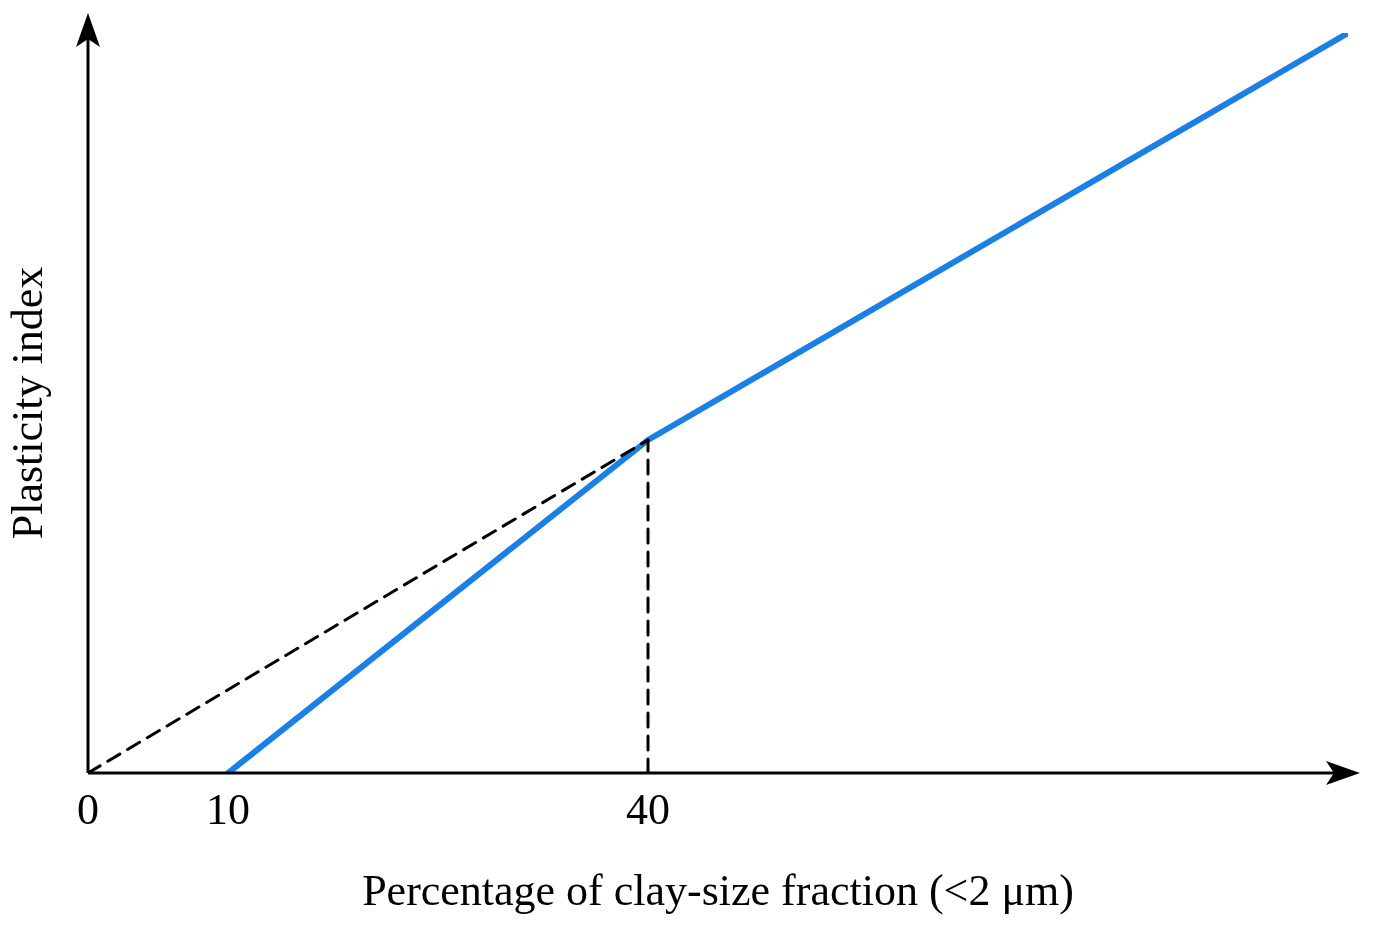 The width and height of the screenshot is (1381, 929). I want to click on x-axis-title: Percentage of clay-size fraction (<2 μm), so click(718, 890).